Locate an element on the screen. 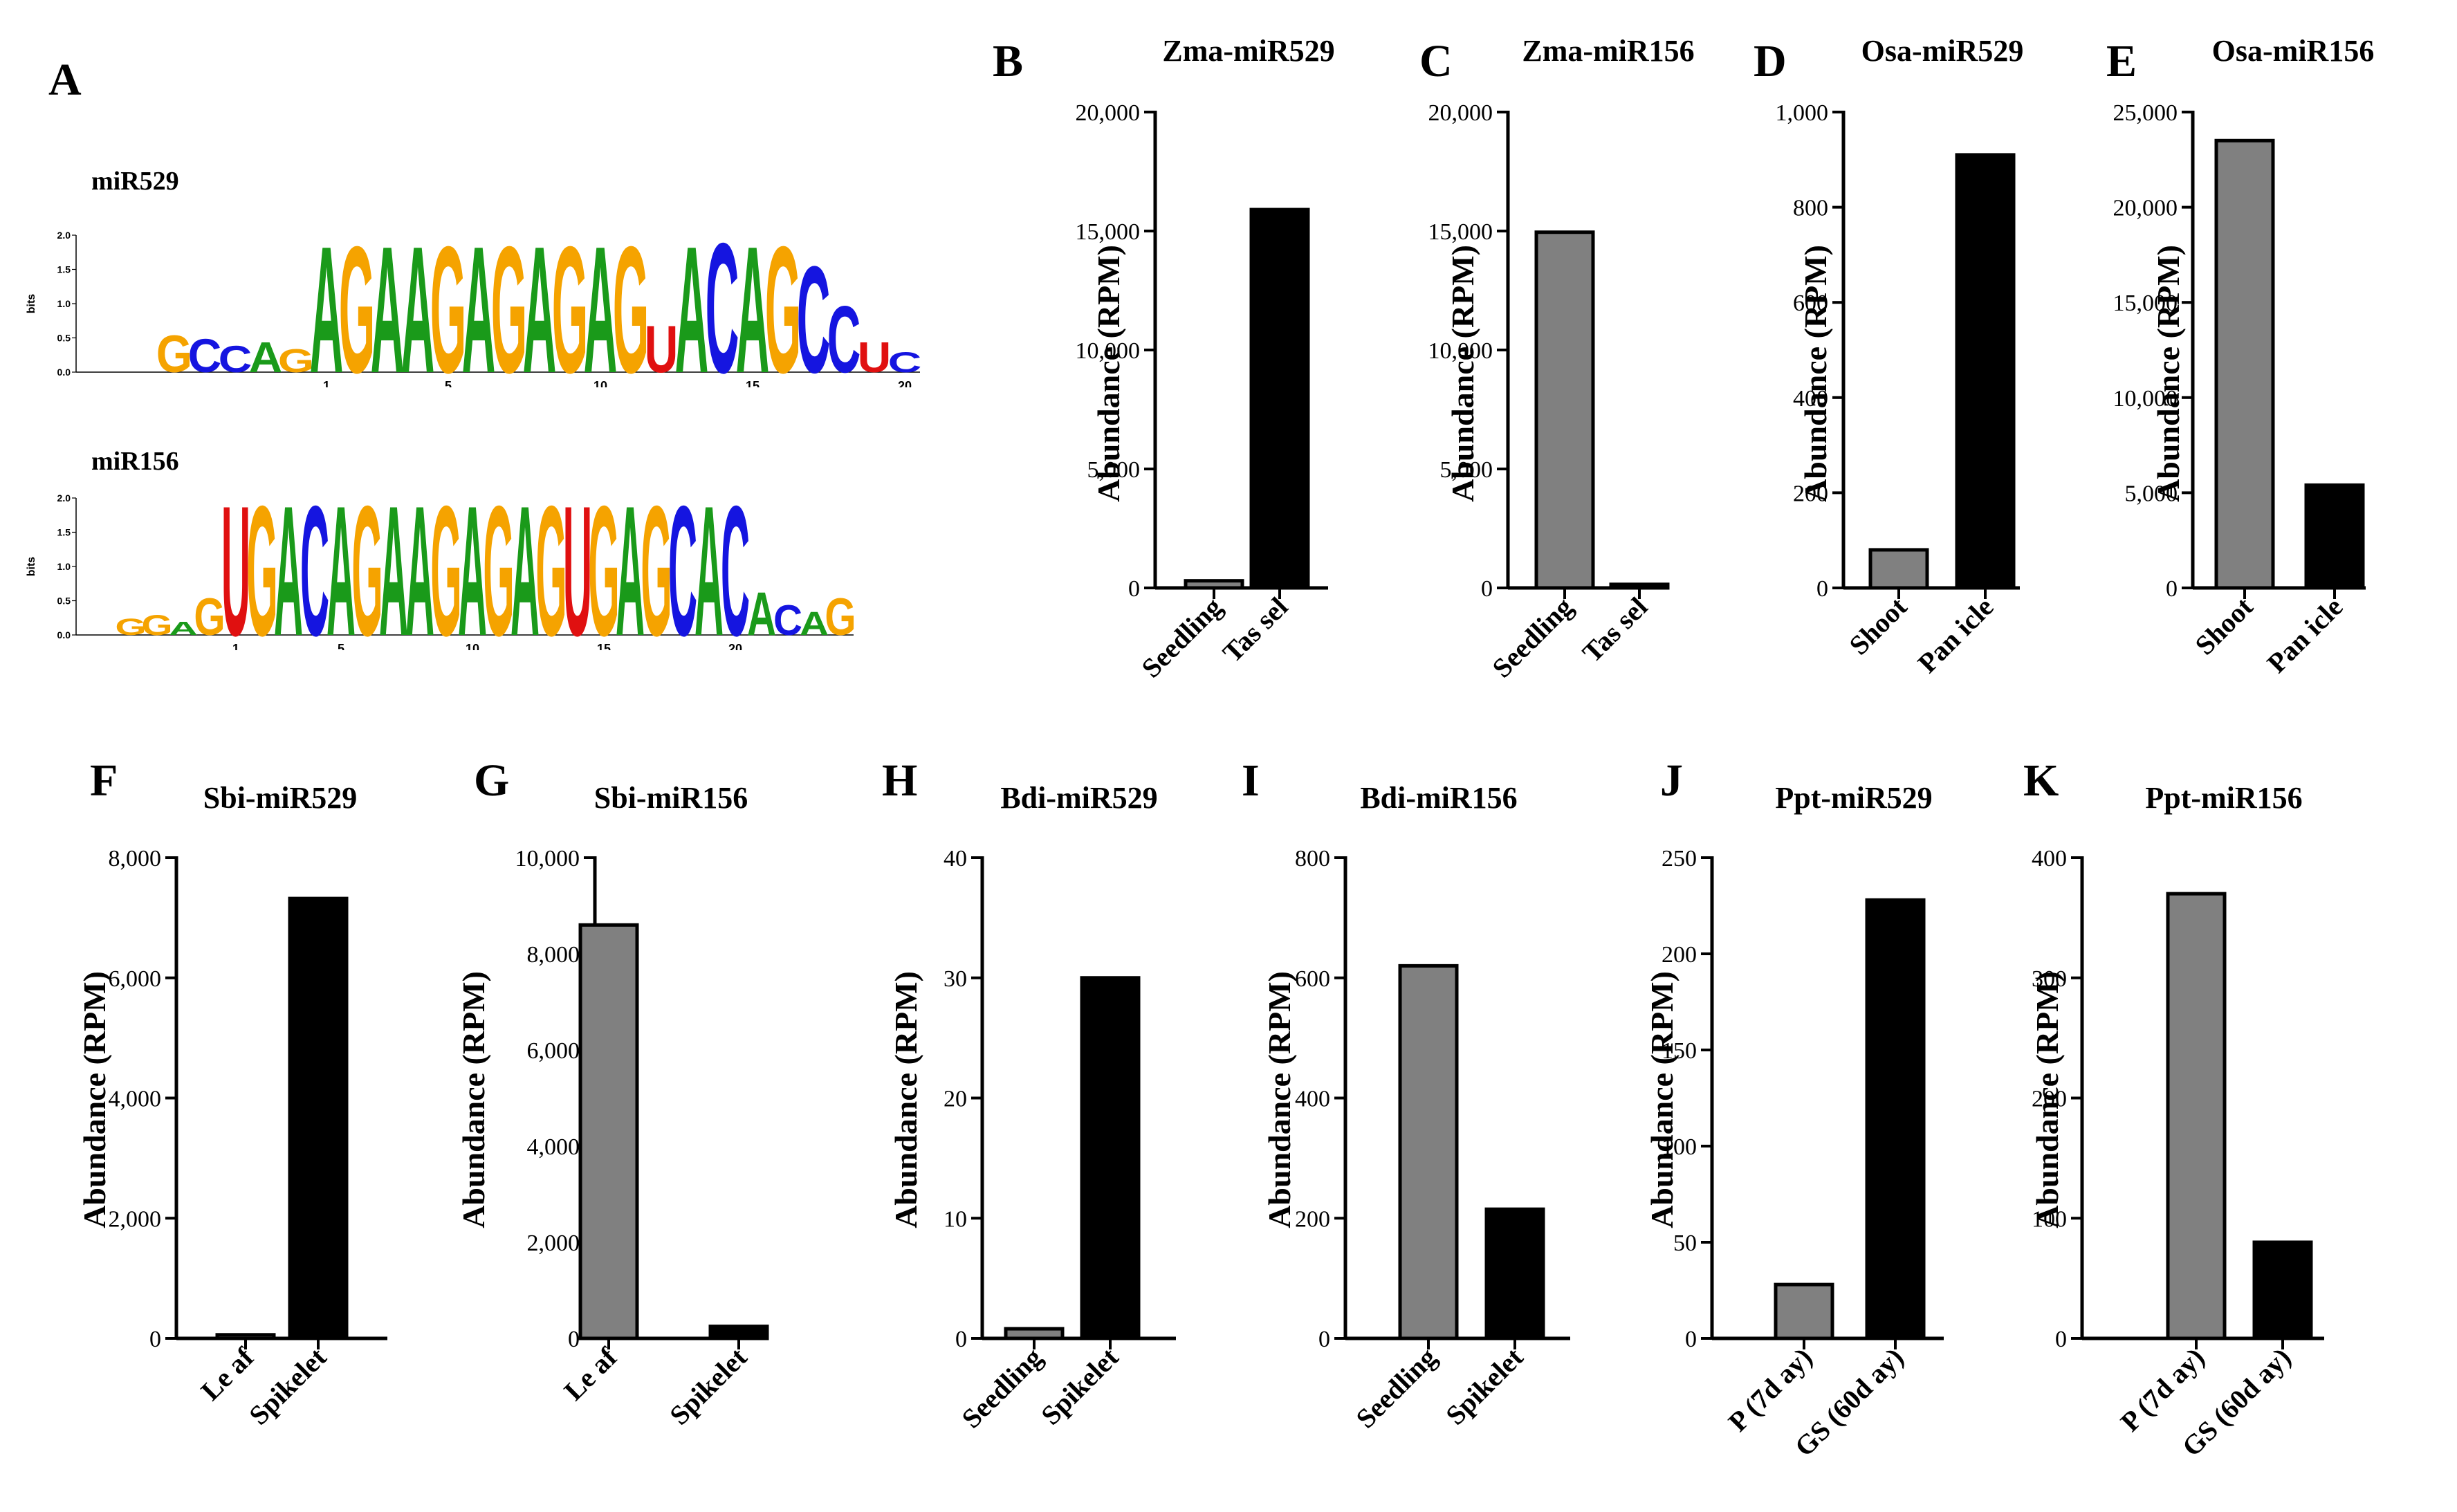  y-tick-label: 30 is located at coordinates (955, 979).